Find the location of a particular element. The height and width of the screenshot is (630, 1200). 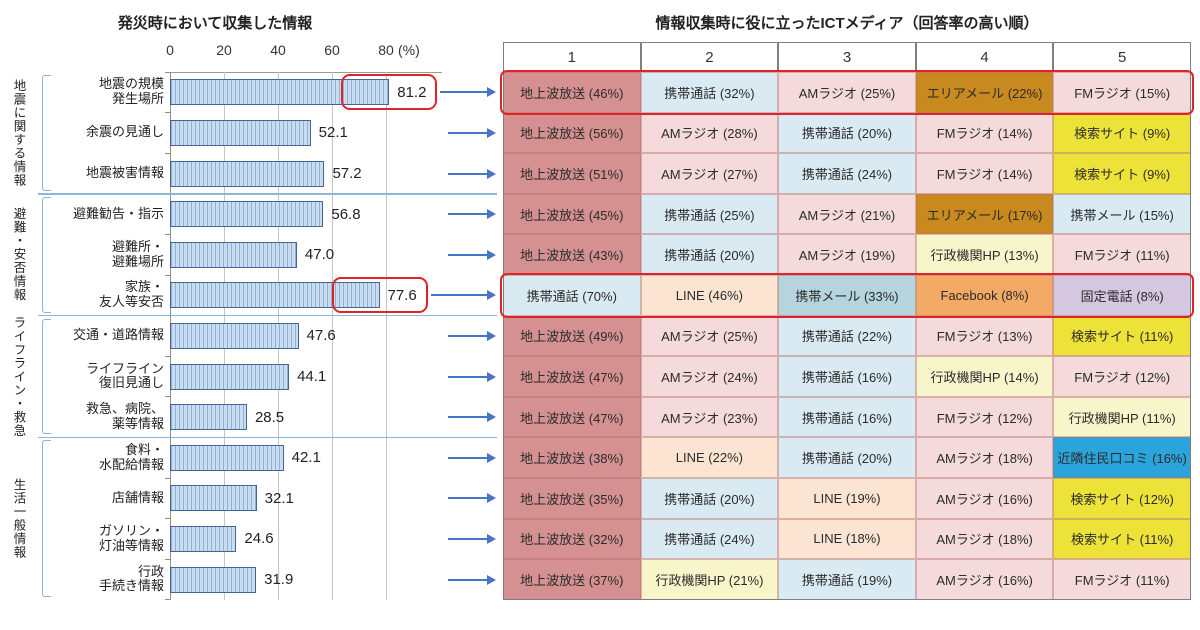

table-cell: 行政機関HP (11%) is located at coordinates (1122, 417).